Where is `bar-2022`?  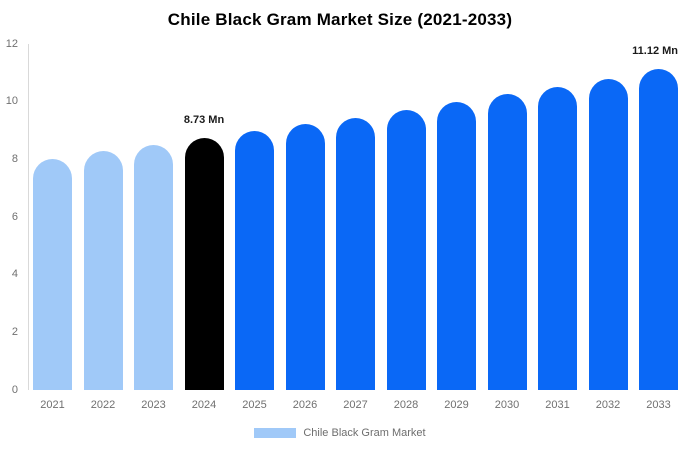 bar-2022 is located at coordinates (103, 270).